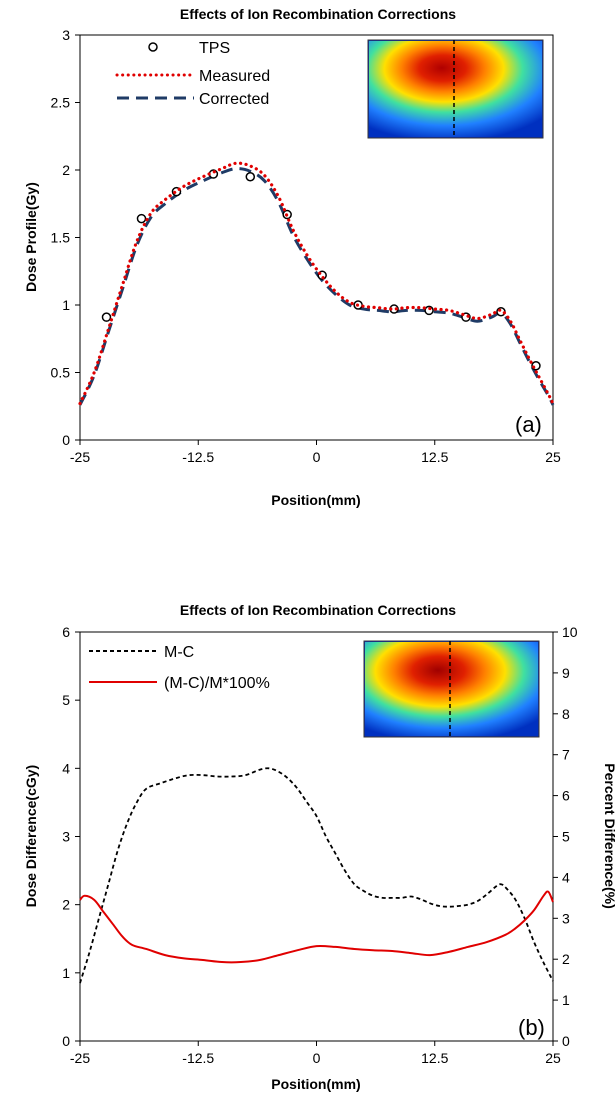 The width and height of the screenshot is (616, 1107). I want to click on chart-a-x-ticks: -25 -12.5 0 12.5 25, so click(315, 452).